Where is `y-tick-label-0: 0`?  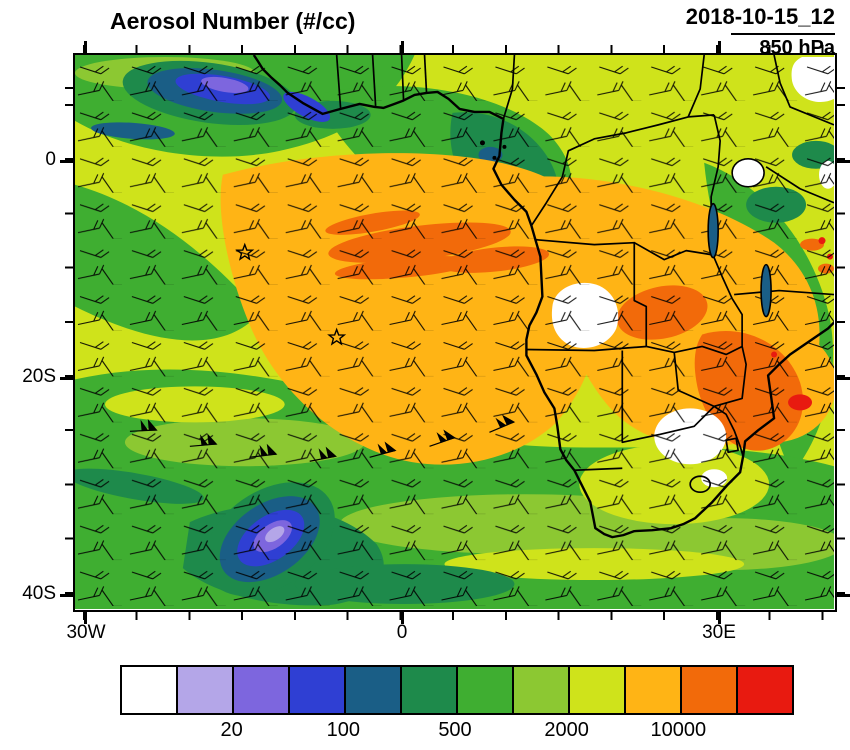 y-tick-label-0: 0 is located at coordinates (50, 159).